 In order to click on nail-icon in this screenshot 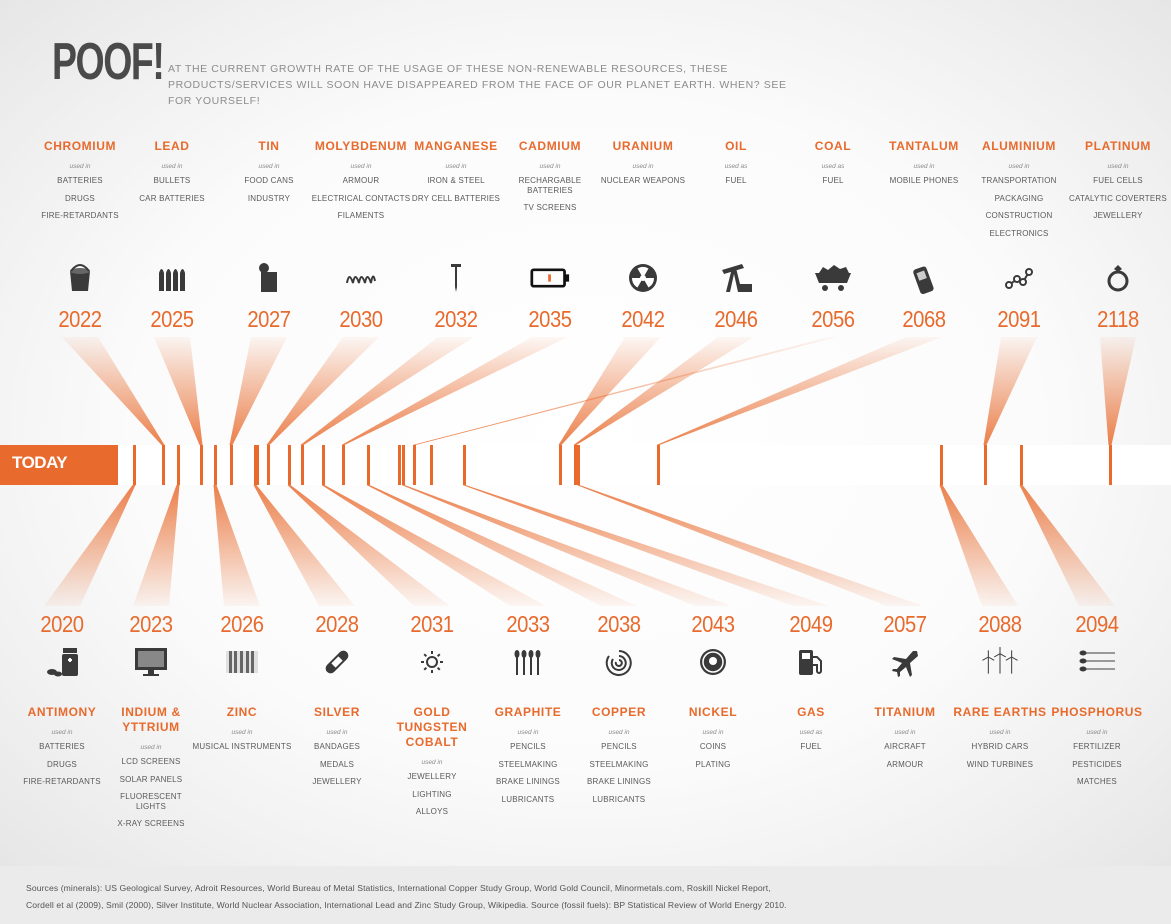, I will do `click(456, 278)`.